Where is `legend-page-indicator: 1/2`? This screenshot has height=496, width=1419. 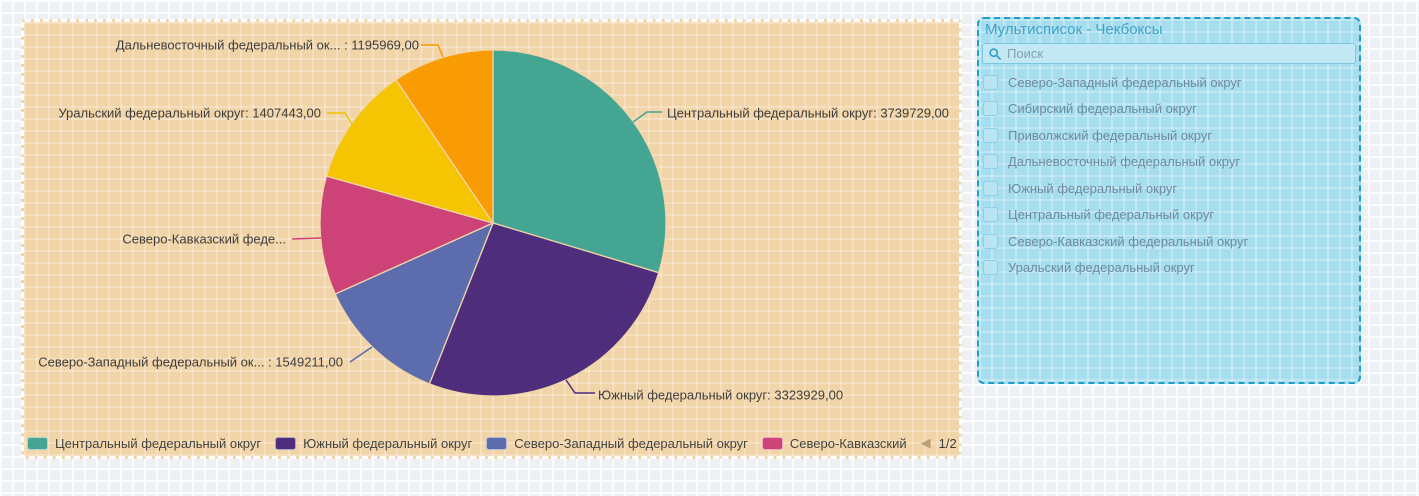 legend-page-indicator: 1/2 is located at coordinates (947, 443).